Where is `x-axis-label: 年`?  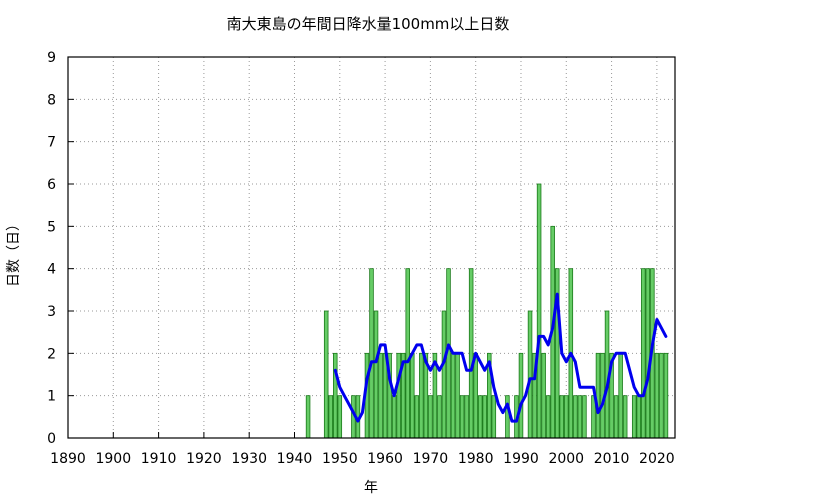
x-axis-label: 年 is located at coordinates (371, 488).